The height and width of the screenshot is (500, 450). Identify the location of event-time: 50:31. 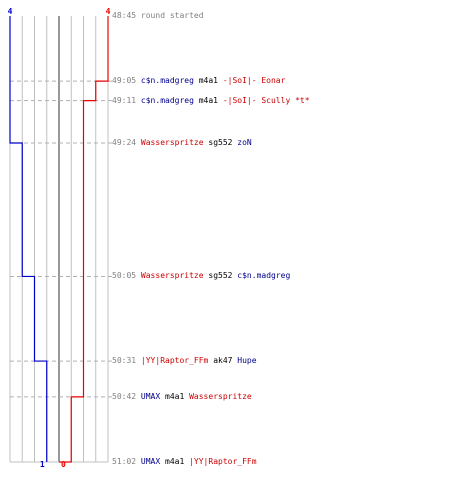
(124, 361).